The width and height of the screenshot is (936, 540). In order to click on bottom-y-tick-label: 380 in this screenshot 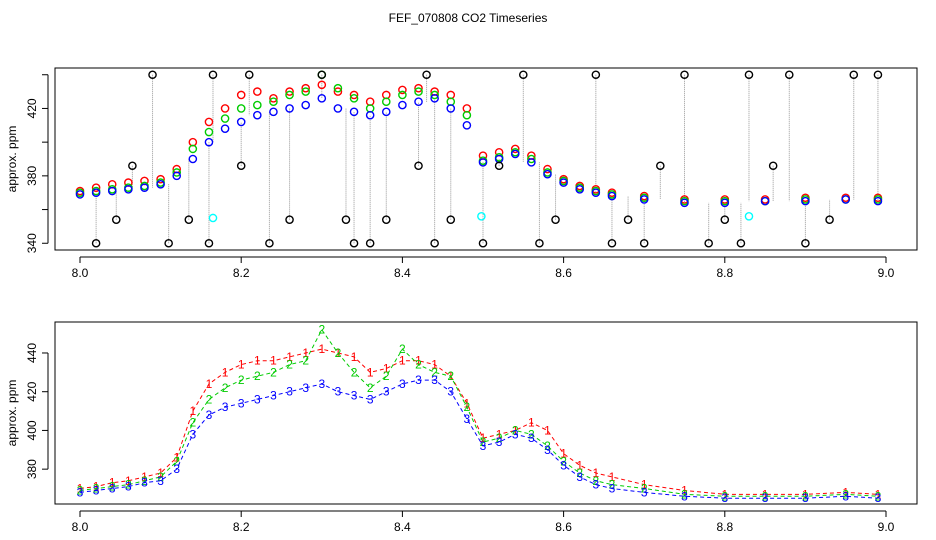, I will do `click(32, 469)`.